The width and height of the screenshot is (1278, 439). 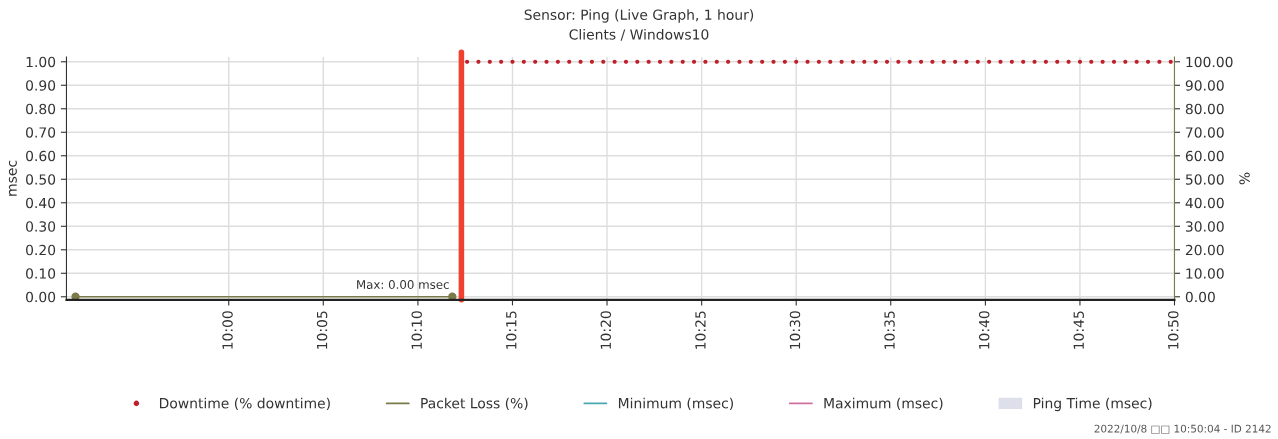 I want to click on y2-tick-label: 90.00, so click(x=1204, y=85).